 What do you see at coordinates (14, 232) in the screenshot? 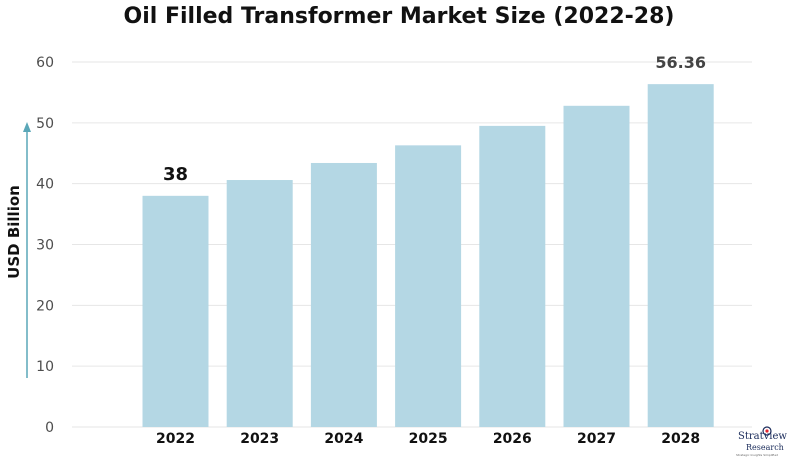
I see `y-axis-label: USD Billion` at bounding box center [14, 232].